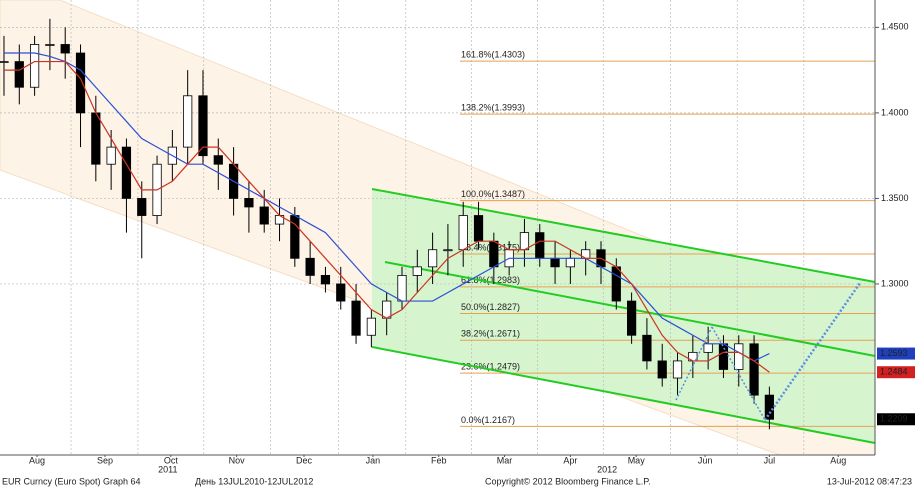 The image size is (915, 488). I want to click on footer-left: EUR Curncy (Euro Spot) Graph 64, so click(71, 481).